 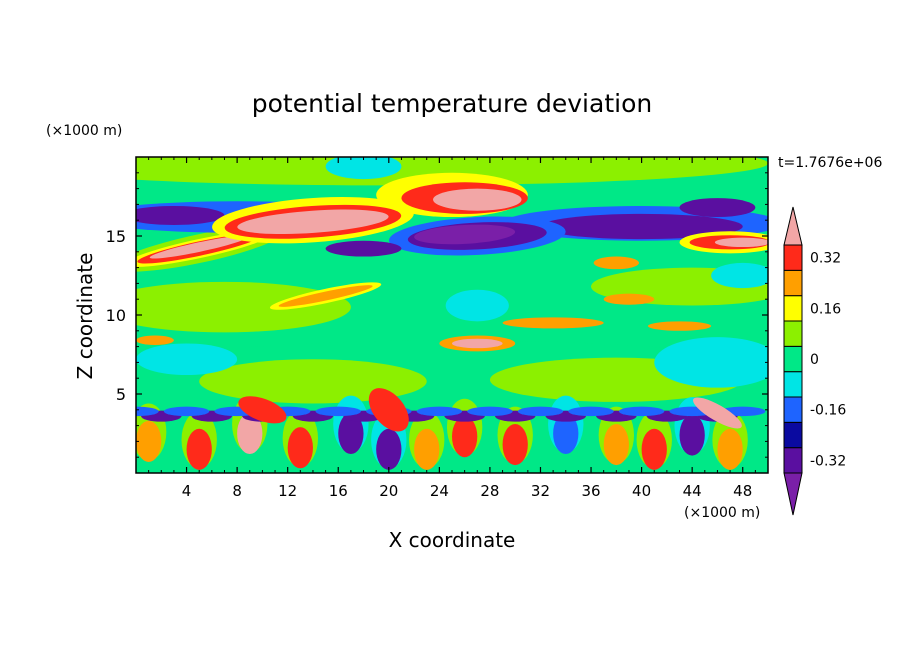 What do you see at coordinates (116, 315) in the screenshot?
I see `y-tick-label: 10` at bounding box center [116, 315].